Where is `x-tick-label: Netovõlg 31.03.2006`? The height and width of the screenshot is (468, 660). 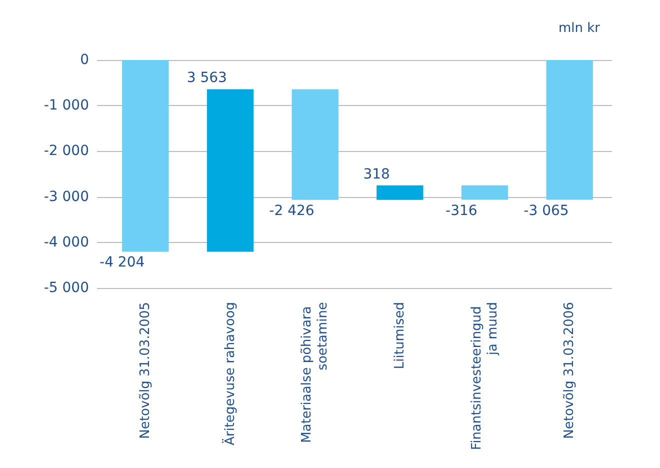 x-tick-label: Netovõlg 31.03.2006 is located at coordinates (570, 370).